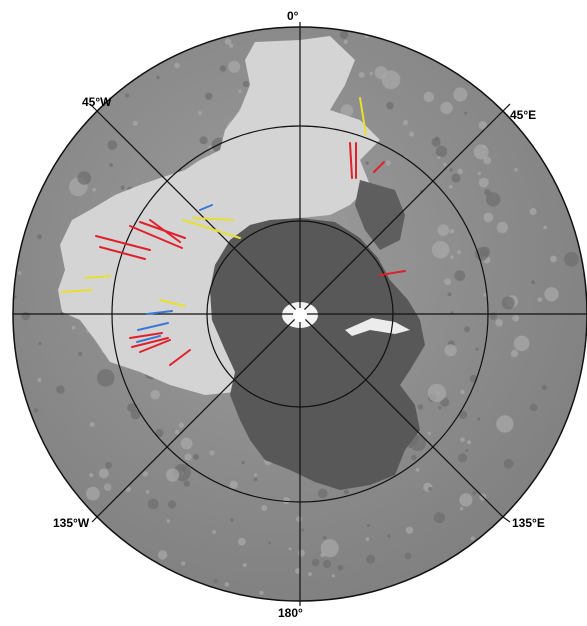 This screenshot has height=626, width=587. What do you see at coordinates (293, 16) in the screenshot?
I see `label-0-deg: 0°` at bounding box center [293, 16].